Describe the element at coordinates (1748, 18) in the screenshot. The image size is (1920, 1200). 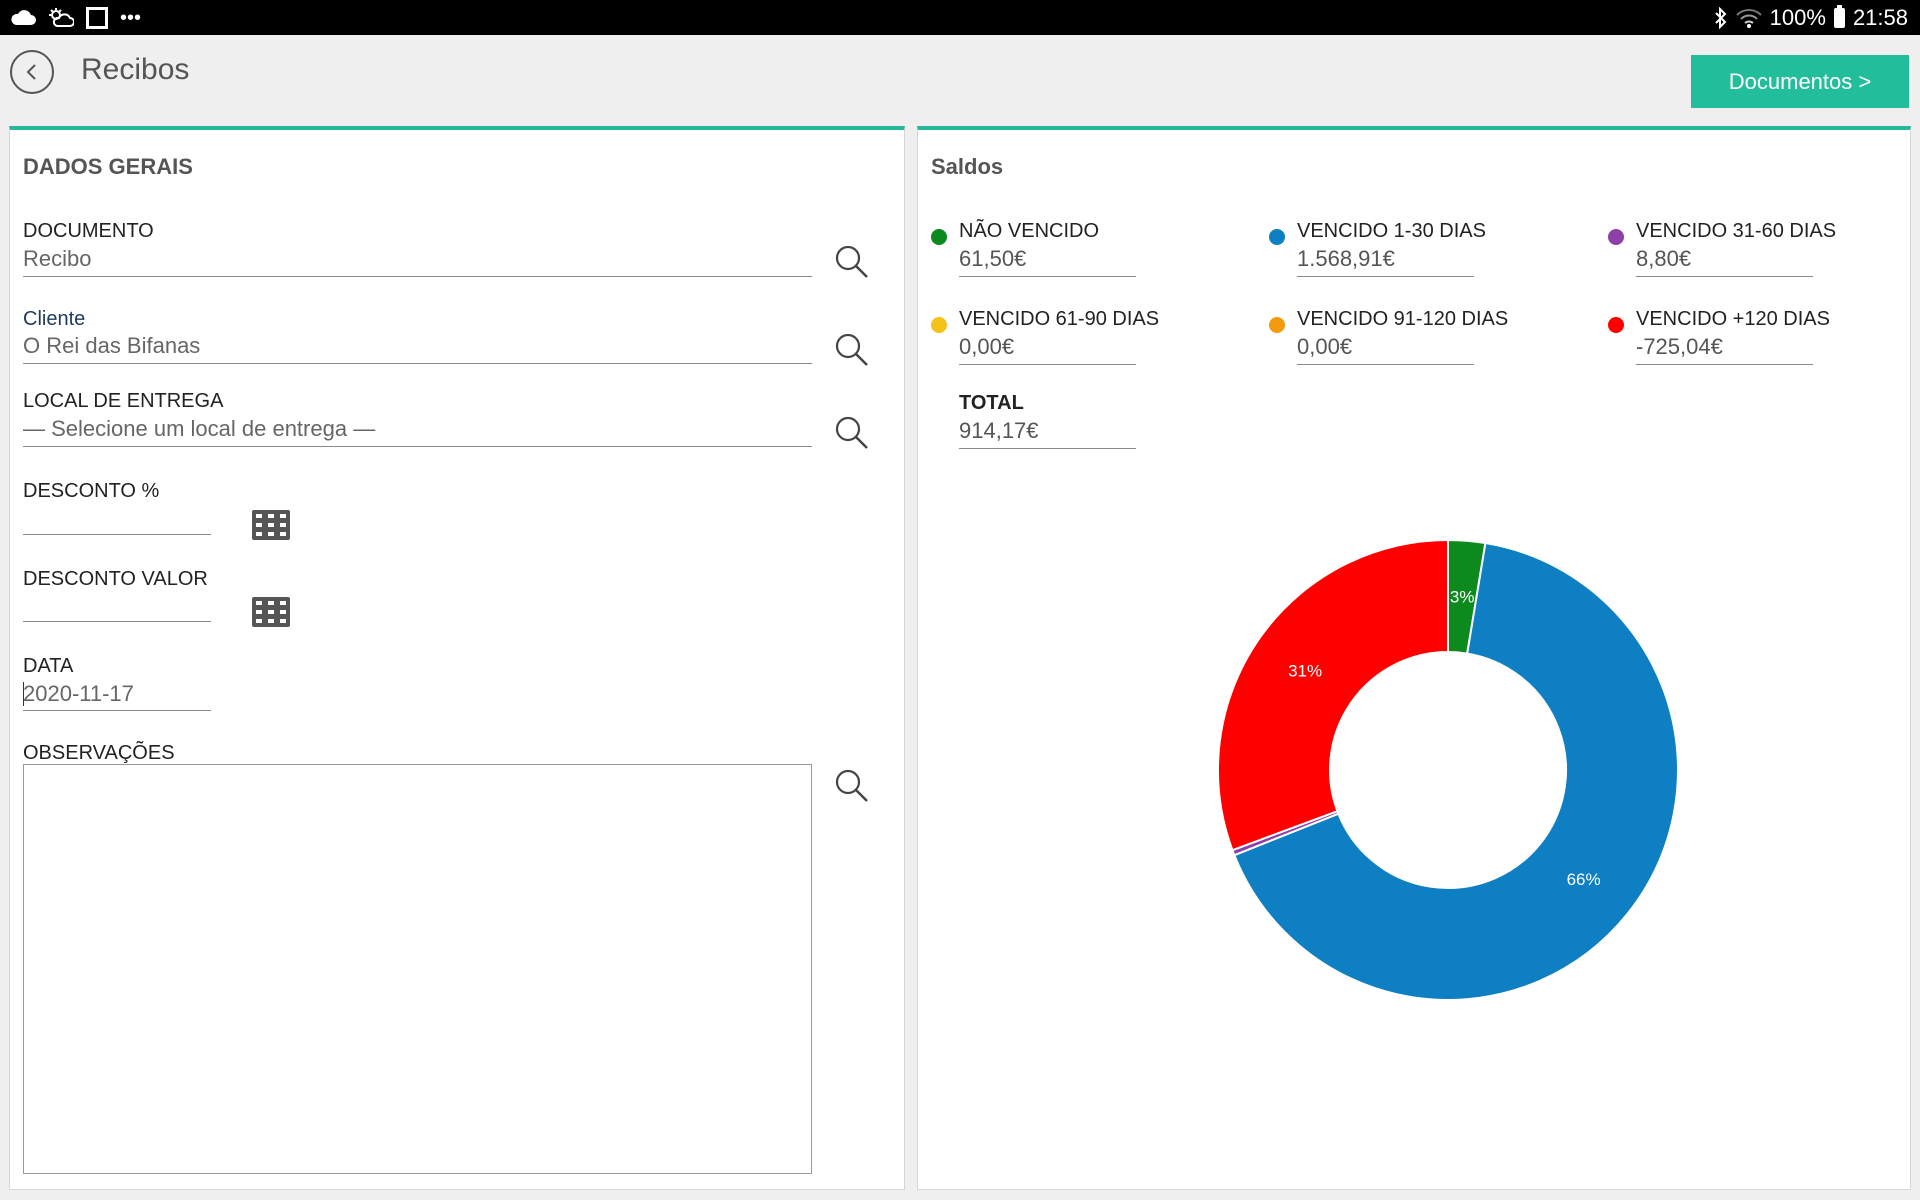
I see `wifi-icon` at that location.